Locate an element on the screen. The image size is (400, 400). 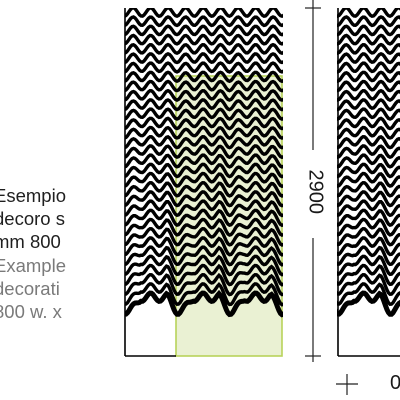
height-dimension-line is located at coordinates (313, 181).